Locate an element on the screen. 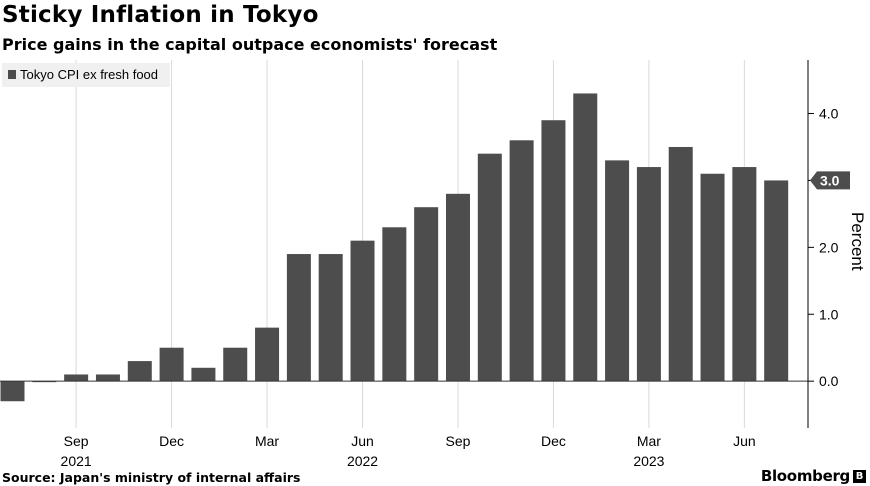  x-year-label: 2021 is located at coordinates (76, 461).